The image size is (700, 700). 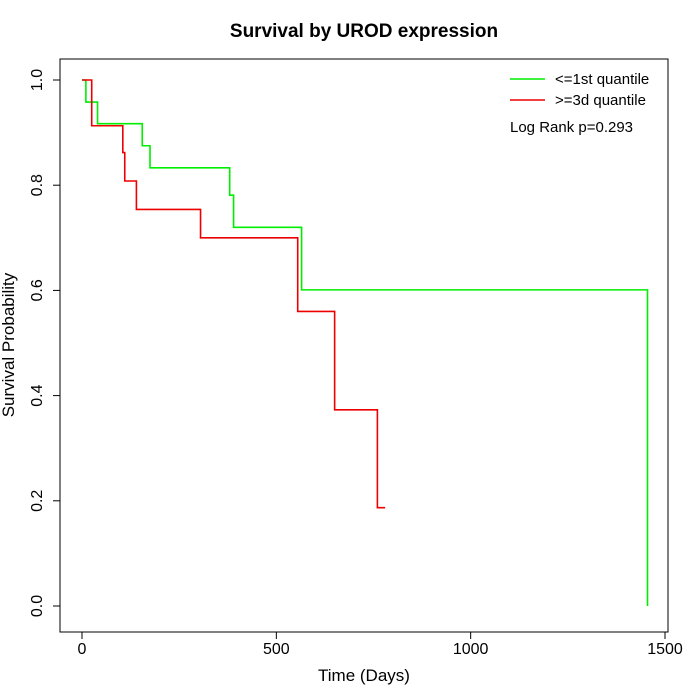 I want to click on y-tick-label: 0.0, so click(x=37, y=606).